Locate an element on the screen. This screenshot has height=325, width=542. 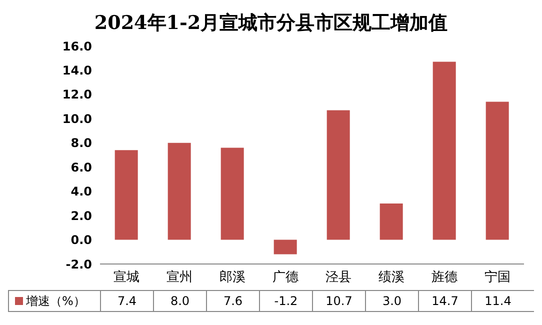
y-tick-label: 4.0 is located at coordinates (81, 191).